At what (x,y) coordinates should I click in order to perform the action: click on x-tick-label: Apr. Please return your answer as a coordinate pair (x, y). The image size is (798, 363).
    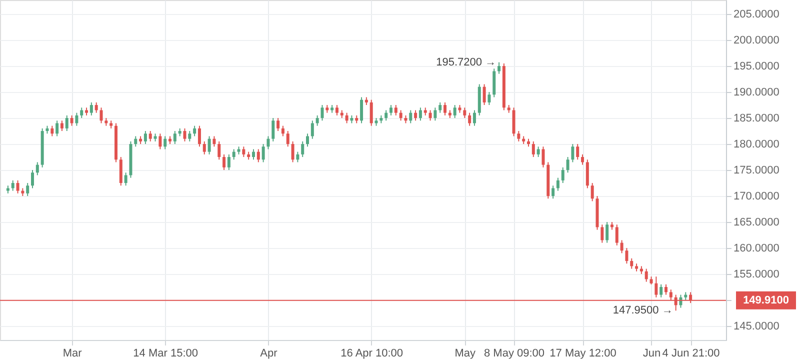
    Looking at the image, I should click on (269, 354).